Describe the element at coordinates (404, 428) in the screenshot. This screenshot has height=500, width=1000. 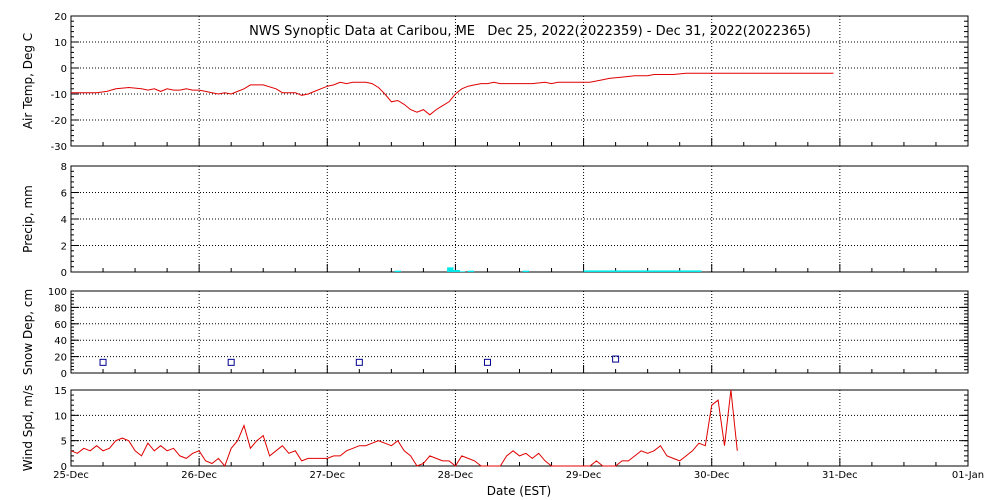
I see `wind-speed-line` at that location.